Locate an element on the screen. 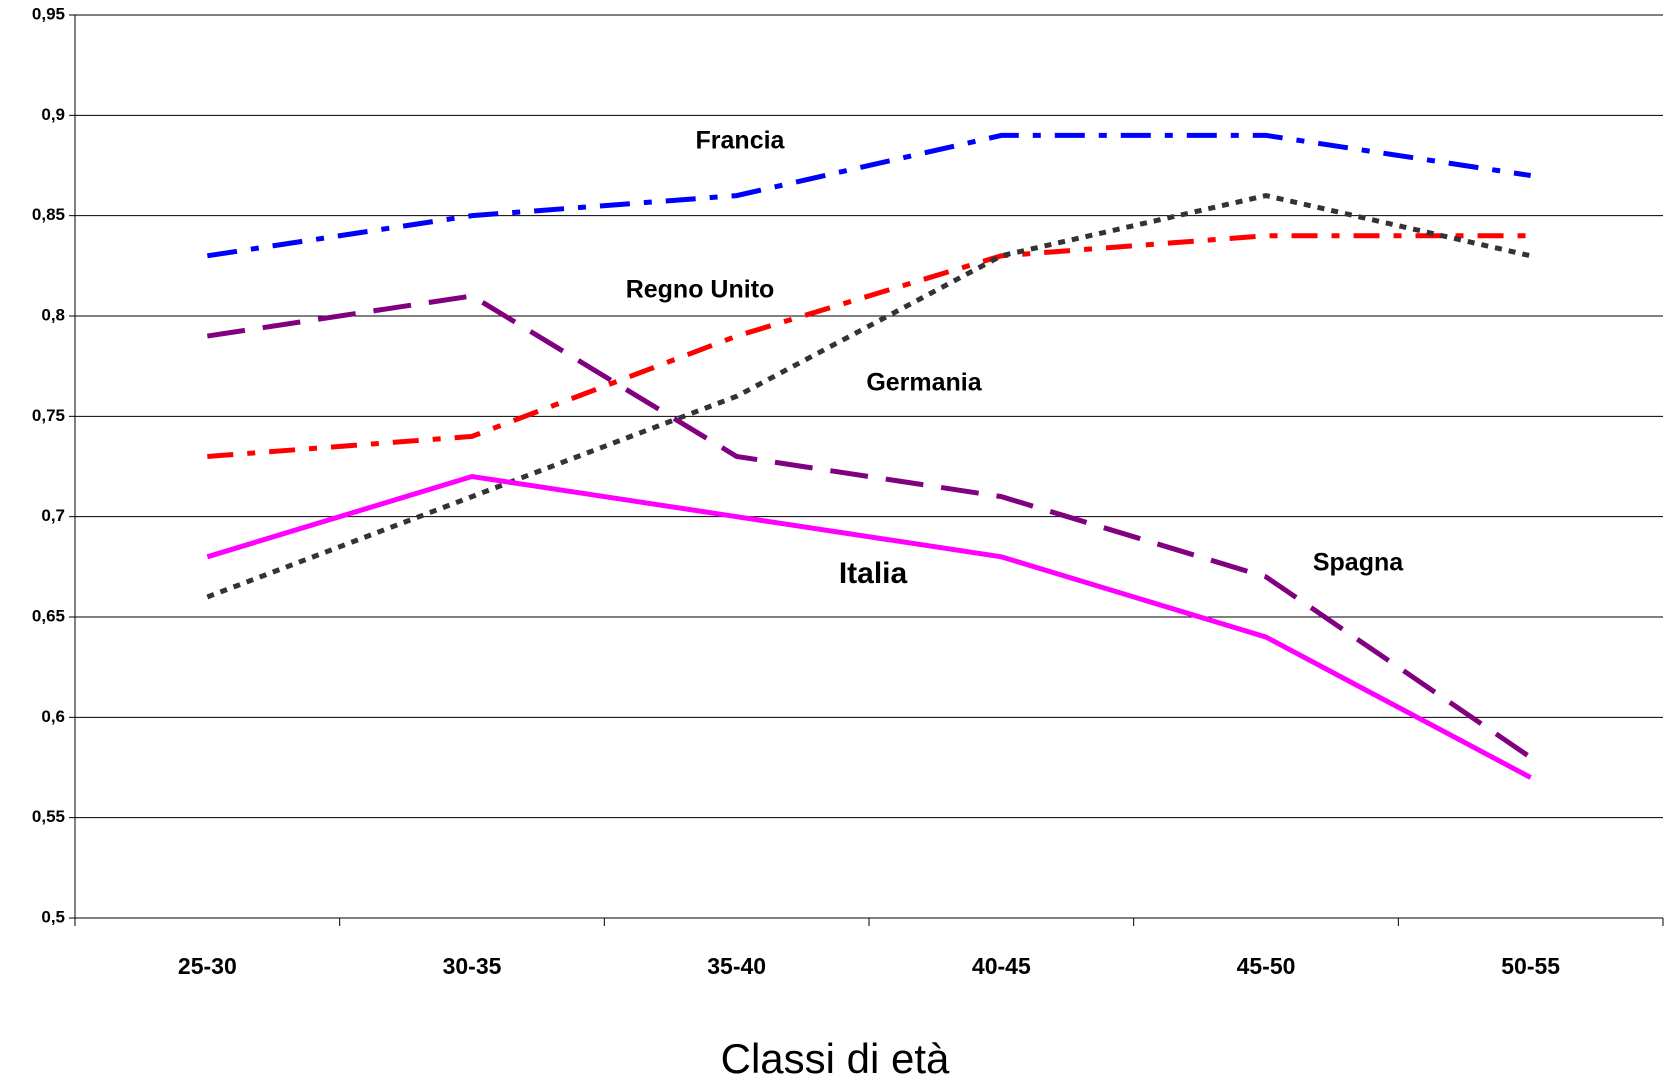 Image resolution: width=1670 pixels, height=1091 pixels. x-axis-label: Classi di età is located at coordinates (835, 1058).